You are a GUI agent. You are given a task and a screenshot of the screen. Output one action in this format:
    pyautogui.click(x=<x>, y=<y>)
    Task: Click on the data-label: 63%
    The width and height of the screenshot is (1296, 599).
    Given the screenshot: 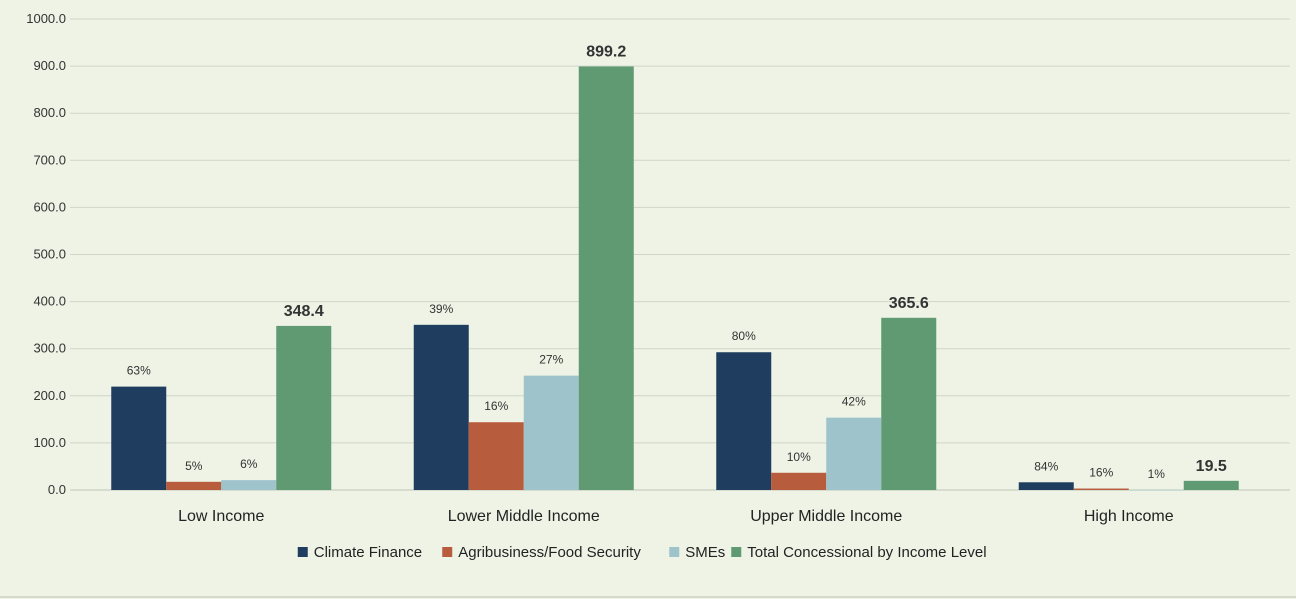 What is the action you would take?
    pyautogui.click(x=139, y=371)
    